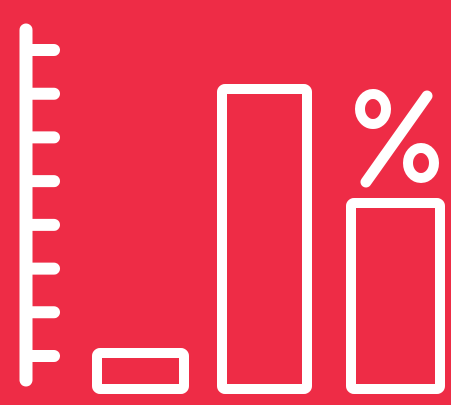 The image size is (451, 405). I want to click on percent-sign-icon, so click(397, 138).